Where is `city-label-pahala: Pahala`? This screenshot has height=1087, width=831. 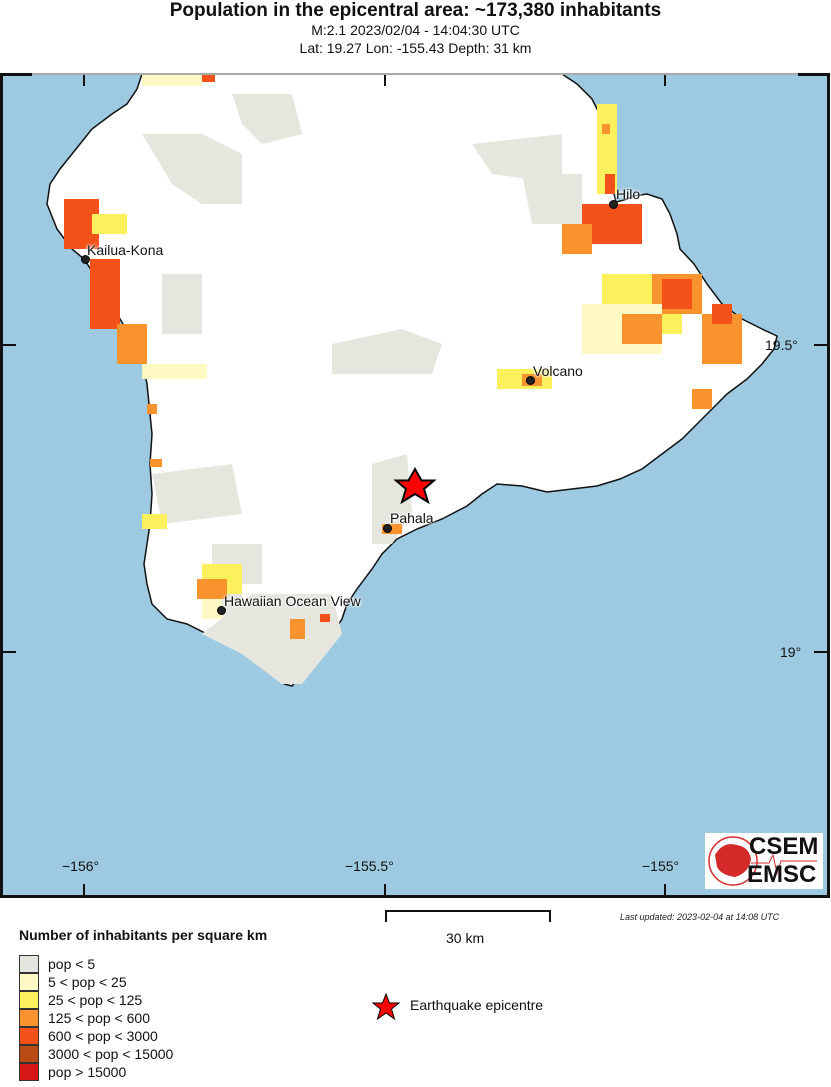 city-label-pahala: Pahala is located at coordinates (412, 518).